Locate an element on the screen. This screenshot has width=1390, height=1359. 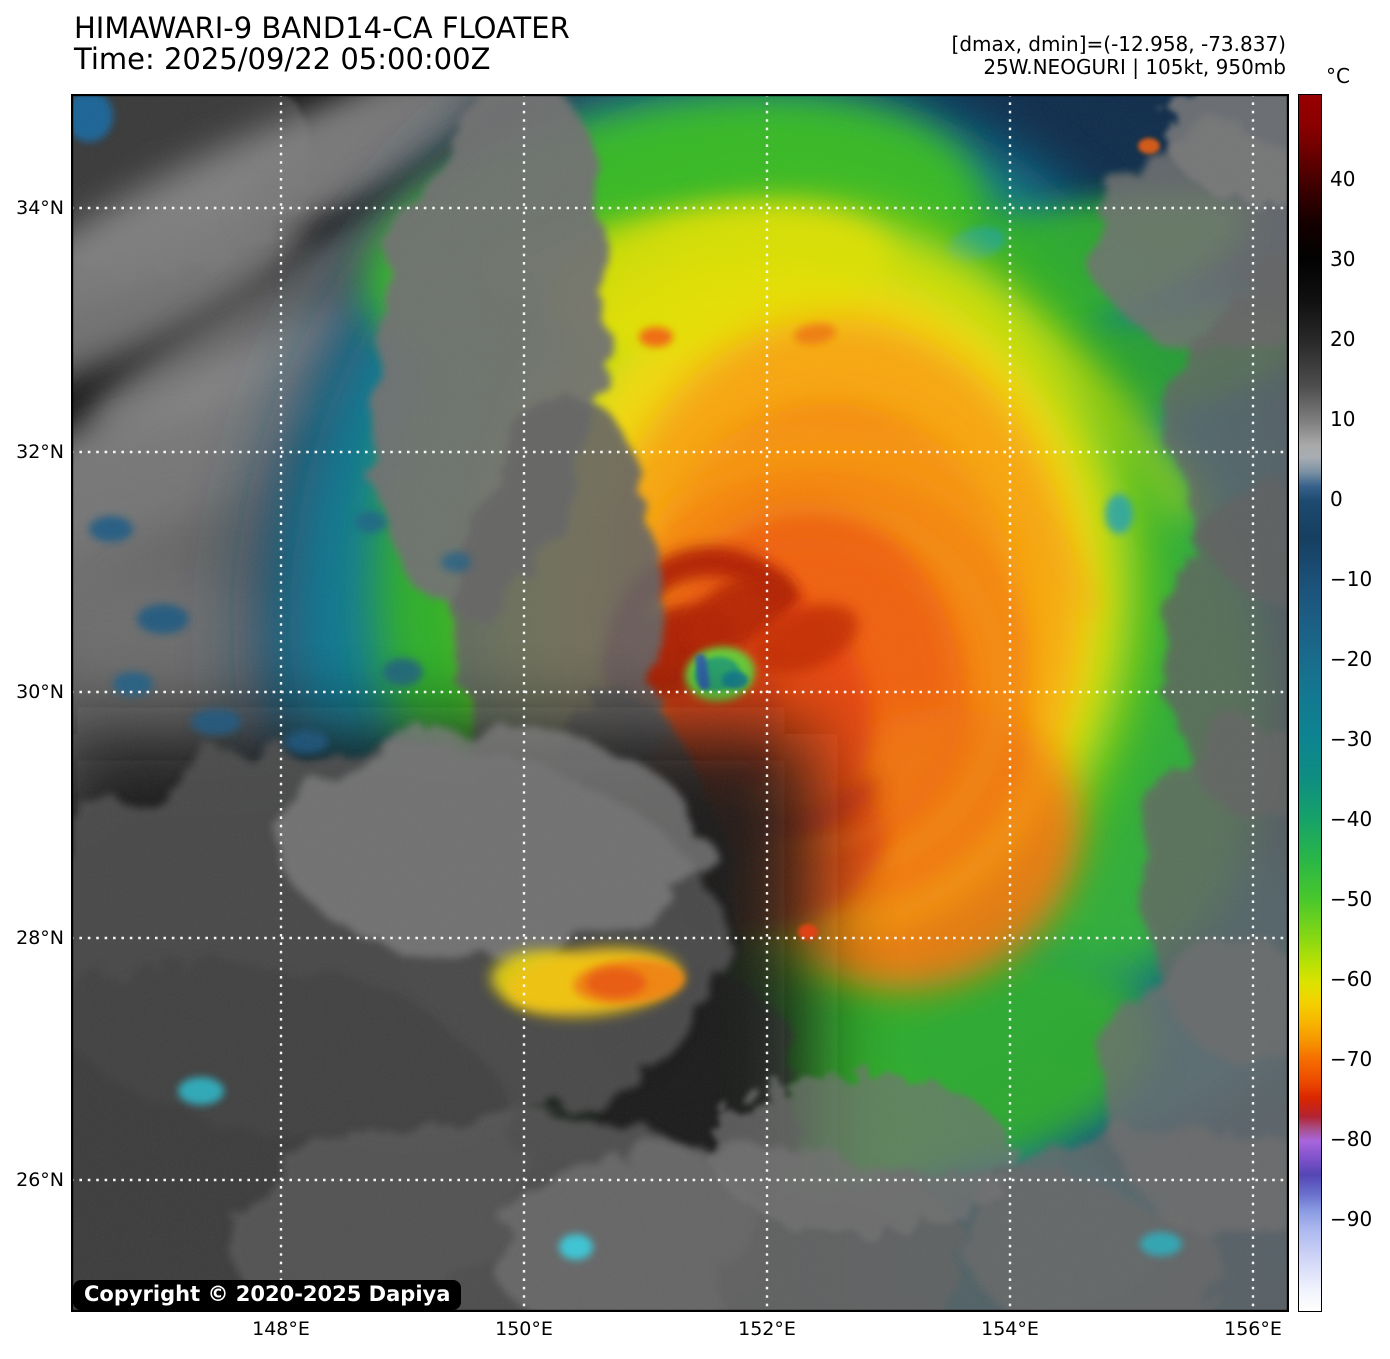
lon-label-150e: 150°E is located at coordinates (524, 1329).